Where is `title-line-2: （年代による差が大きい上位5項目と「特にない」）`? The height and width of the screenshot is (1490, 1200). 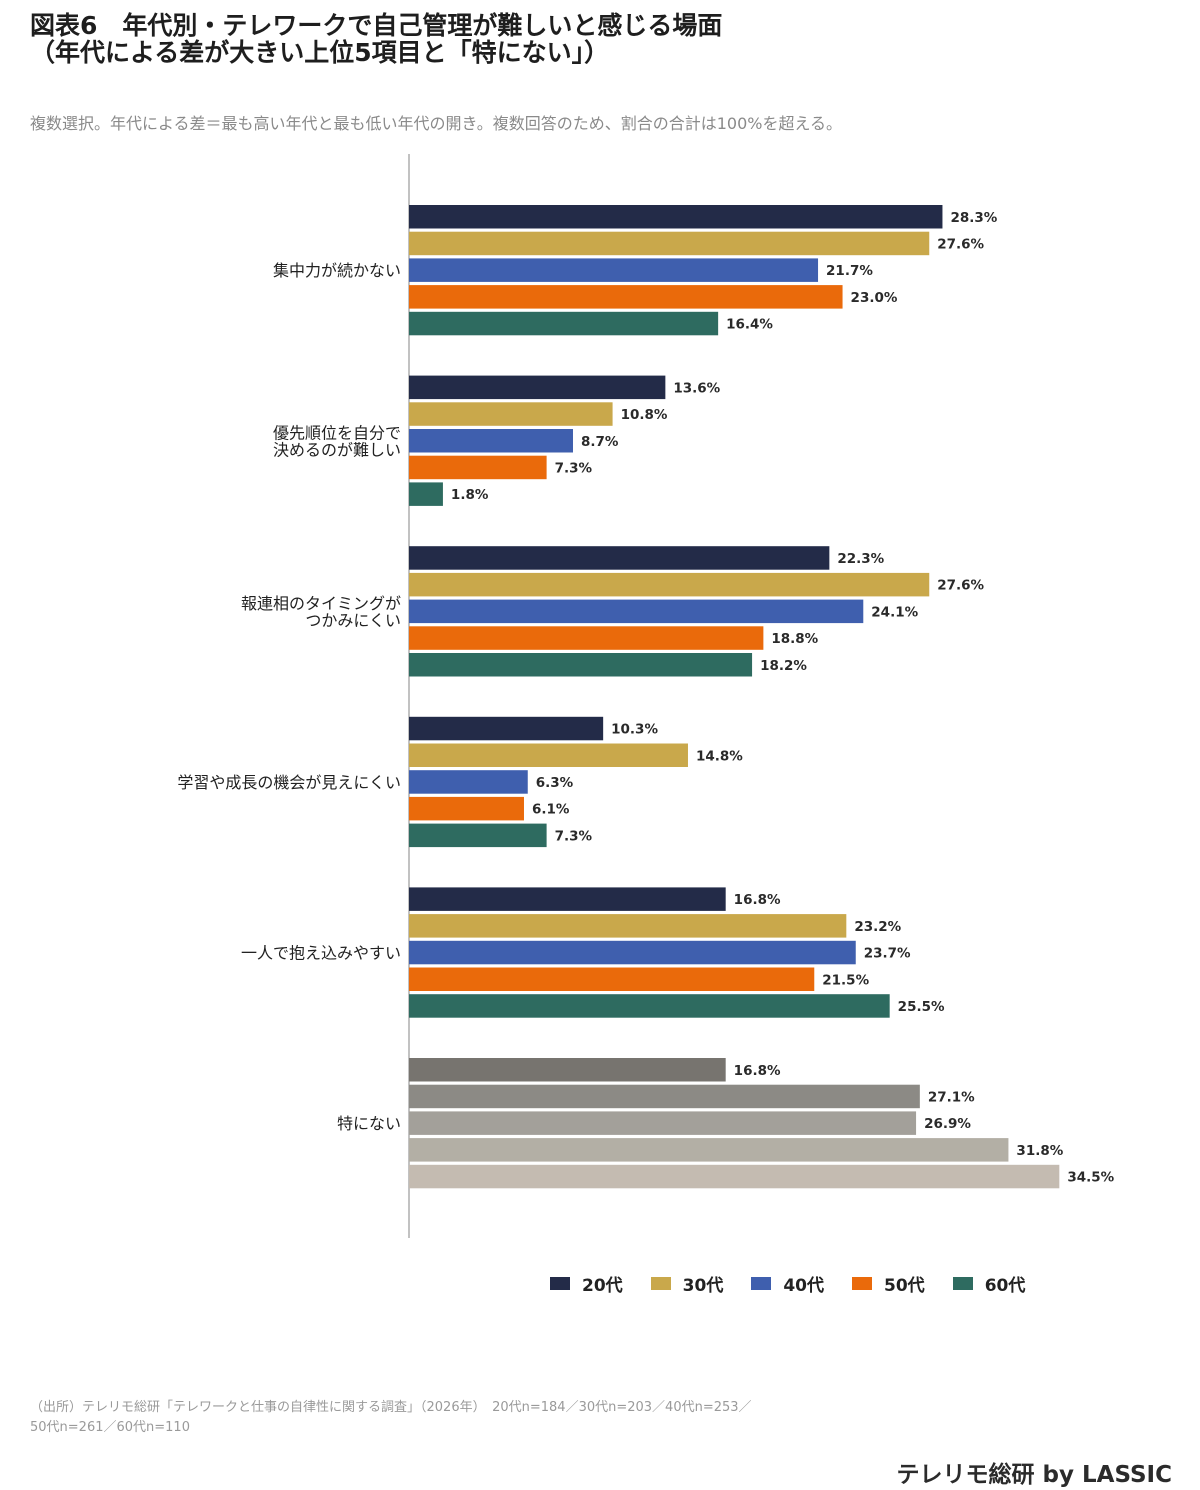 title-line-2: （年代による差が大きい上位5項目と「特にない」） is located at coordinates (320, 52).